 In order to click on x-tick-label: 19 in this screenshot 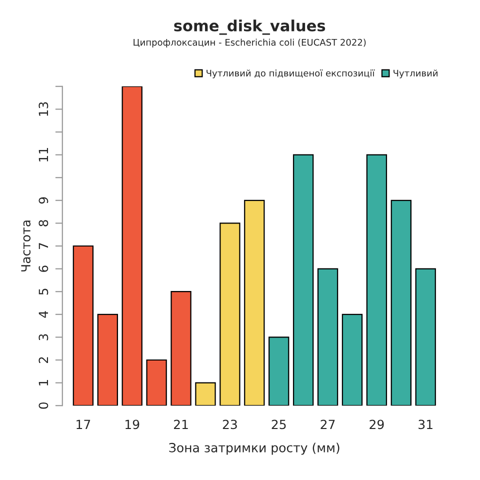, I will do `click(133, 425)`.